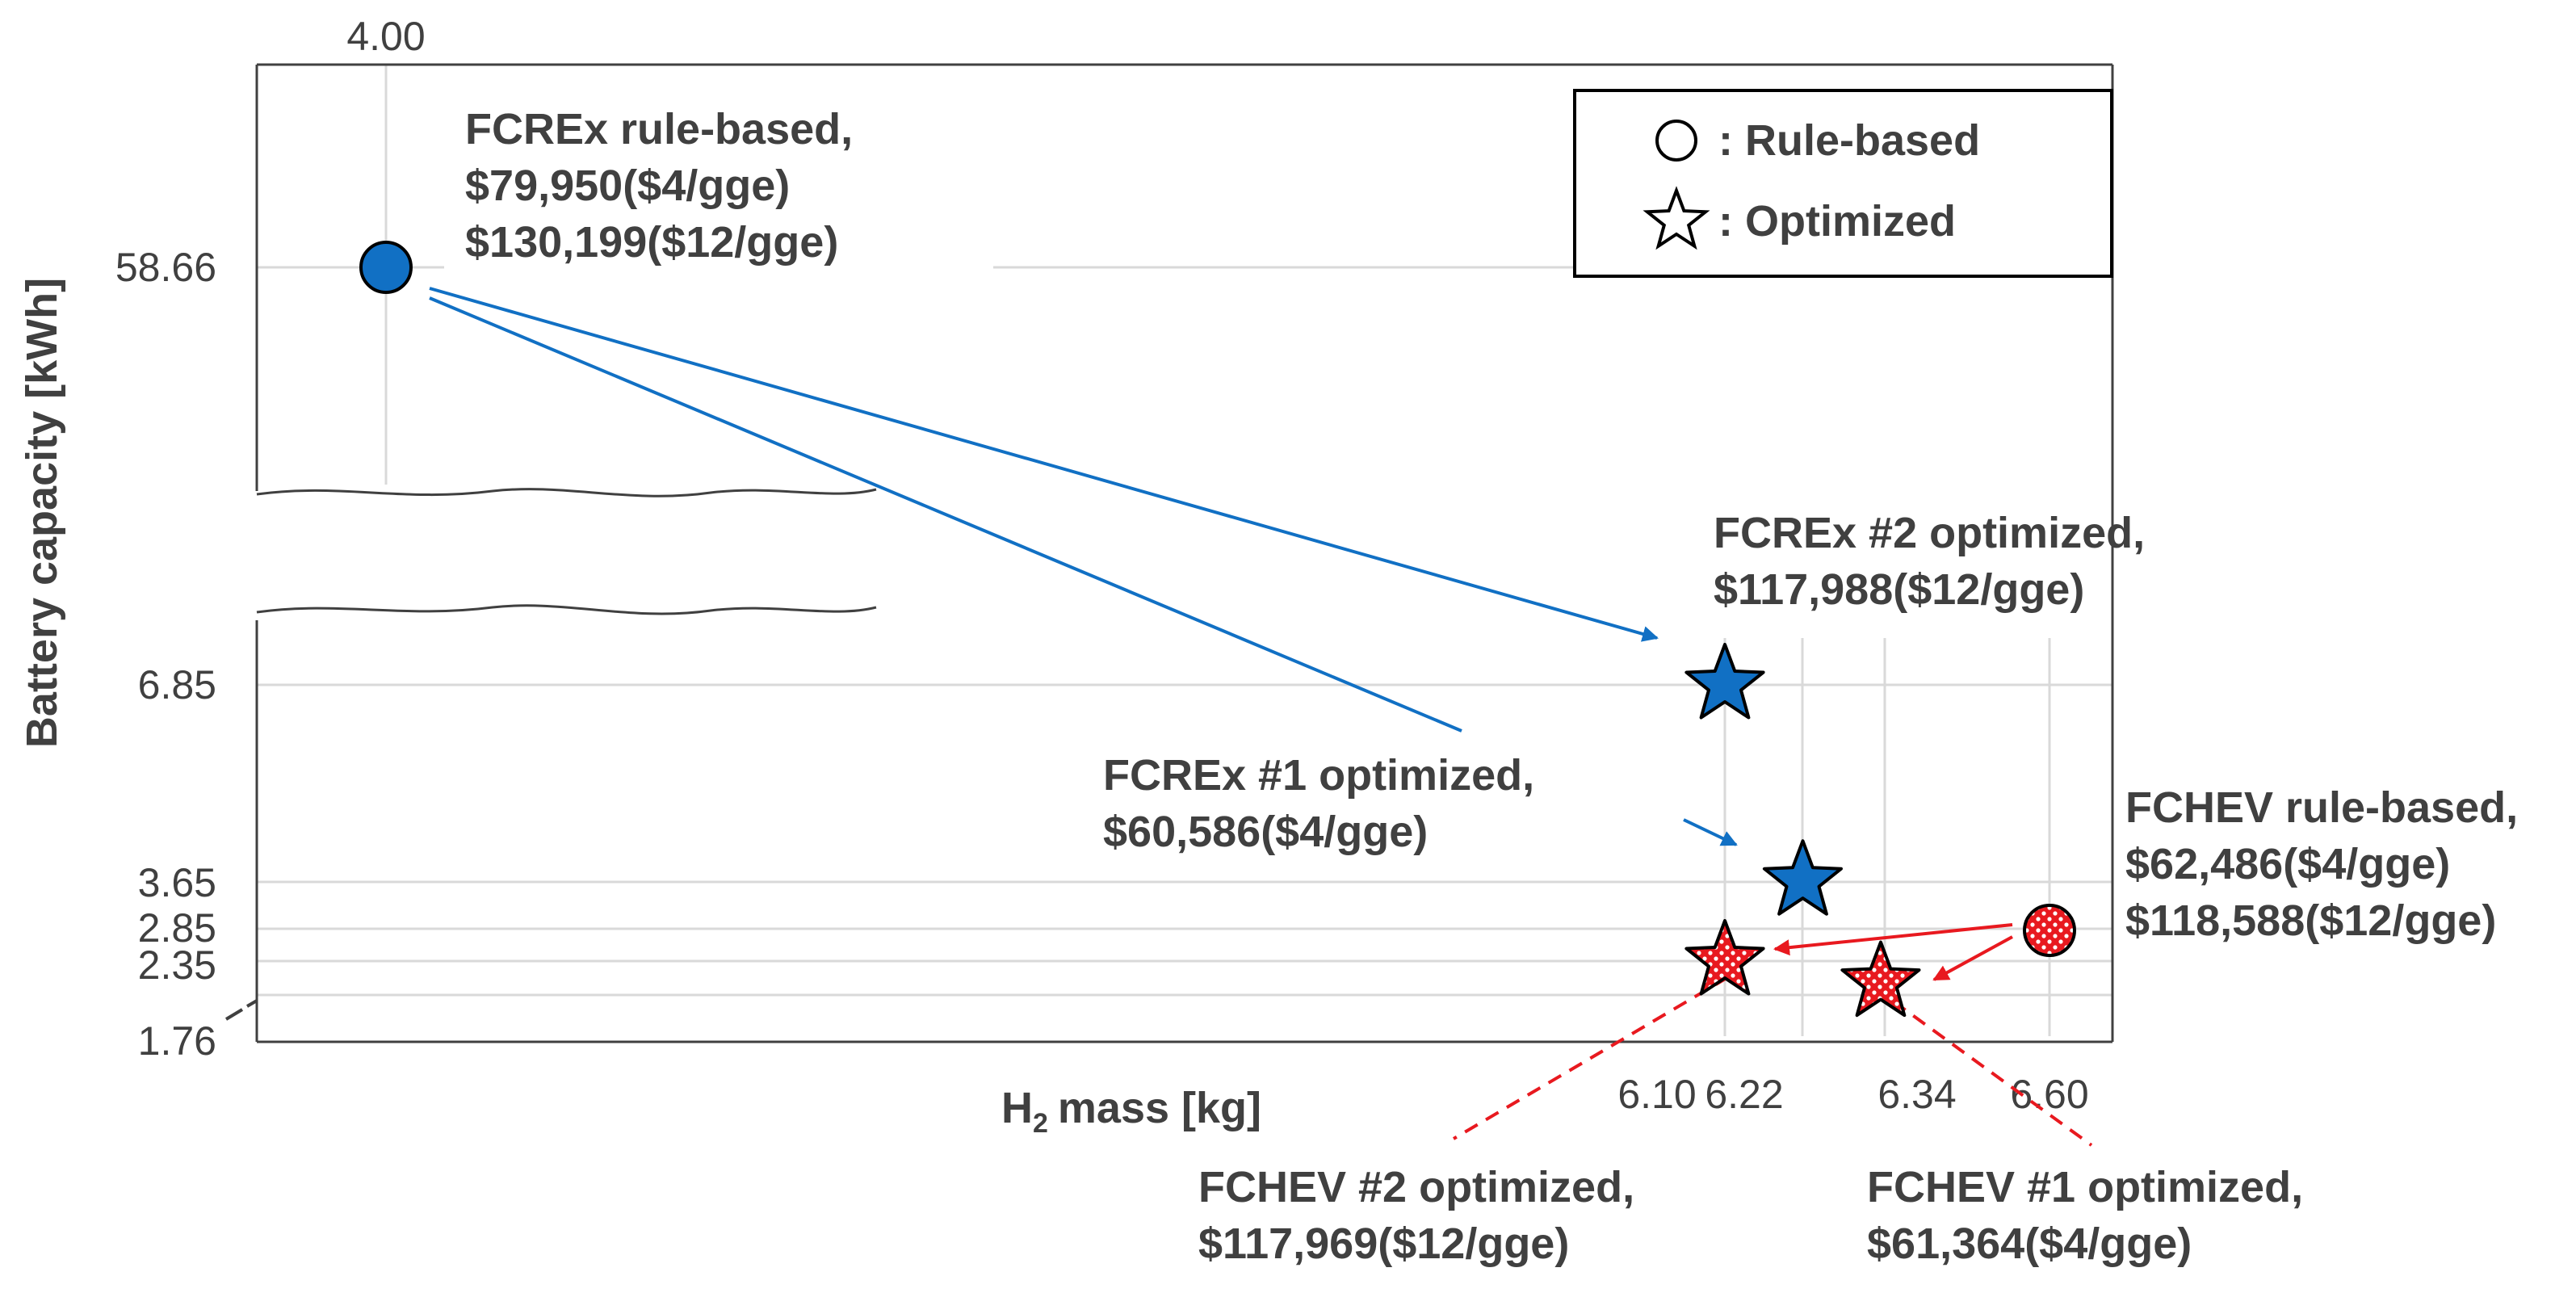  Describe the element at coordinates (1265, 832) in the screenshot. I see `annotation-line: $60,586($4/gge)` at that location.